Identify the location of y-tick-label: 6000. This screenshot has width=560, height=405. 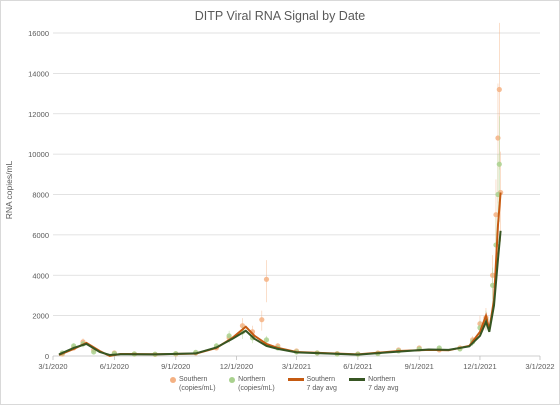
(40, 235).